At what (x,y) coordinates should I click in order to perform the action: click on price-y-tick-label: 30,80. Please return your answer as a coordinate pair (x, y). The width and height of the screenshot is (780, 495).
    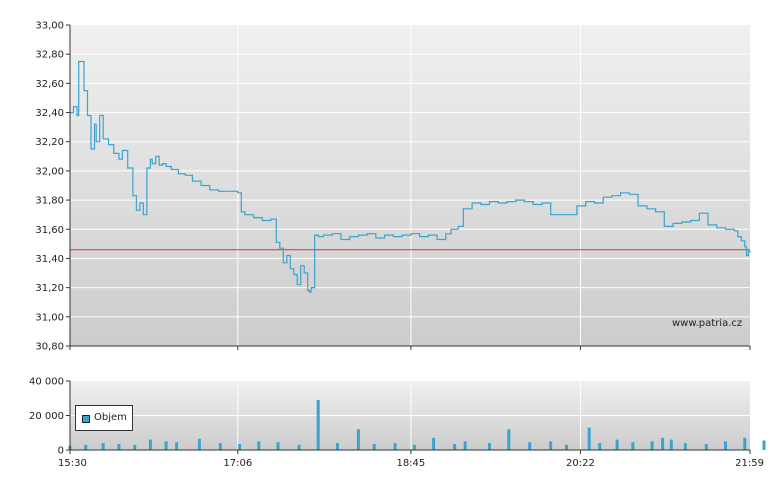
    Looking at the image, I should click on (49, 347).